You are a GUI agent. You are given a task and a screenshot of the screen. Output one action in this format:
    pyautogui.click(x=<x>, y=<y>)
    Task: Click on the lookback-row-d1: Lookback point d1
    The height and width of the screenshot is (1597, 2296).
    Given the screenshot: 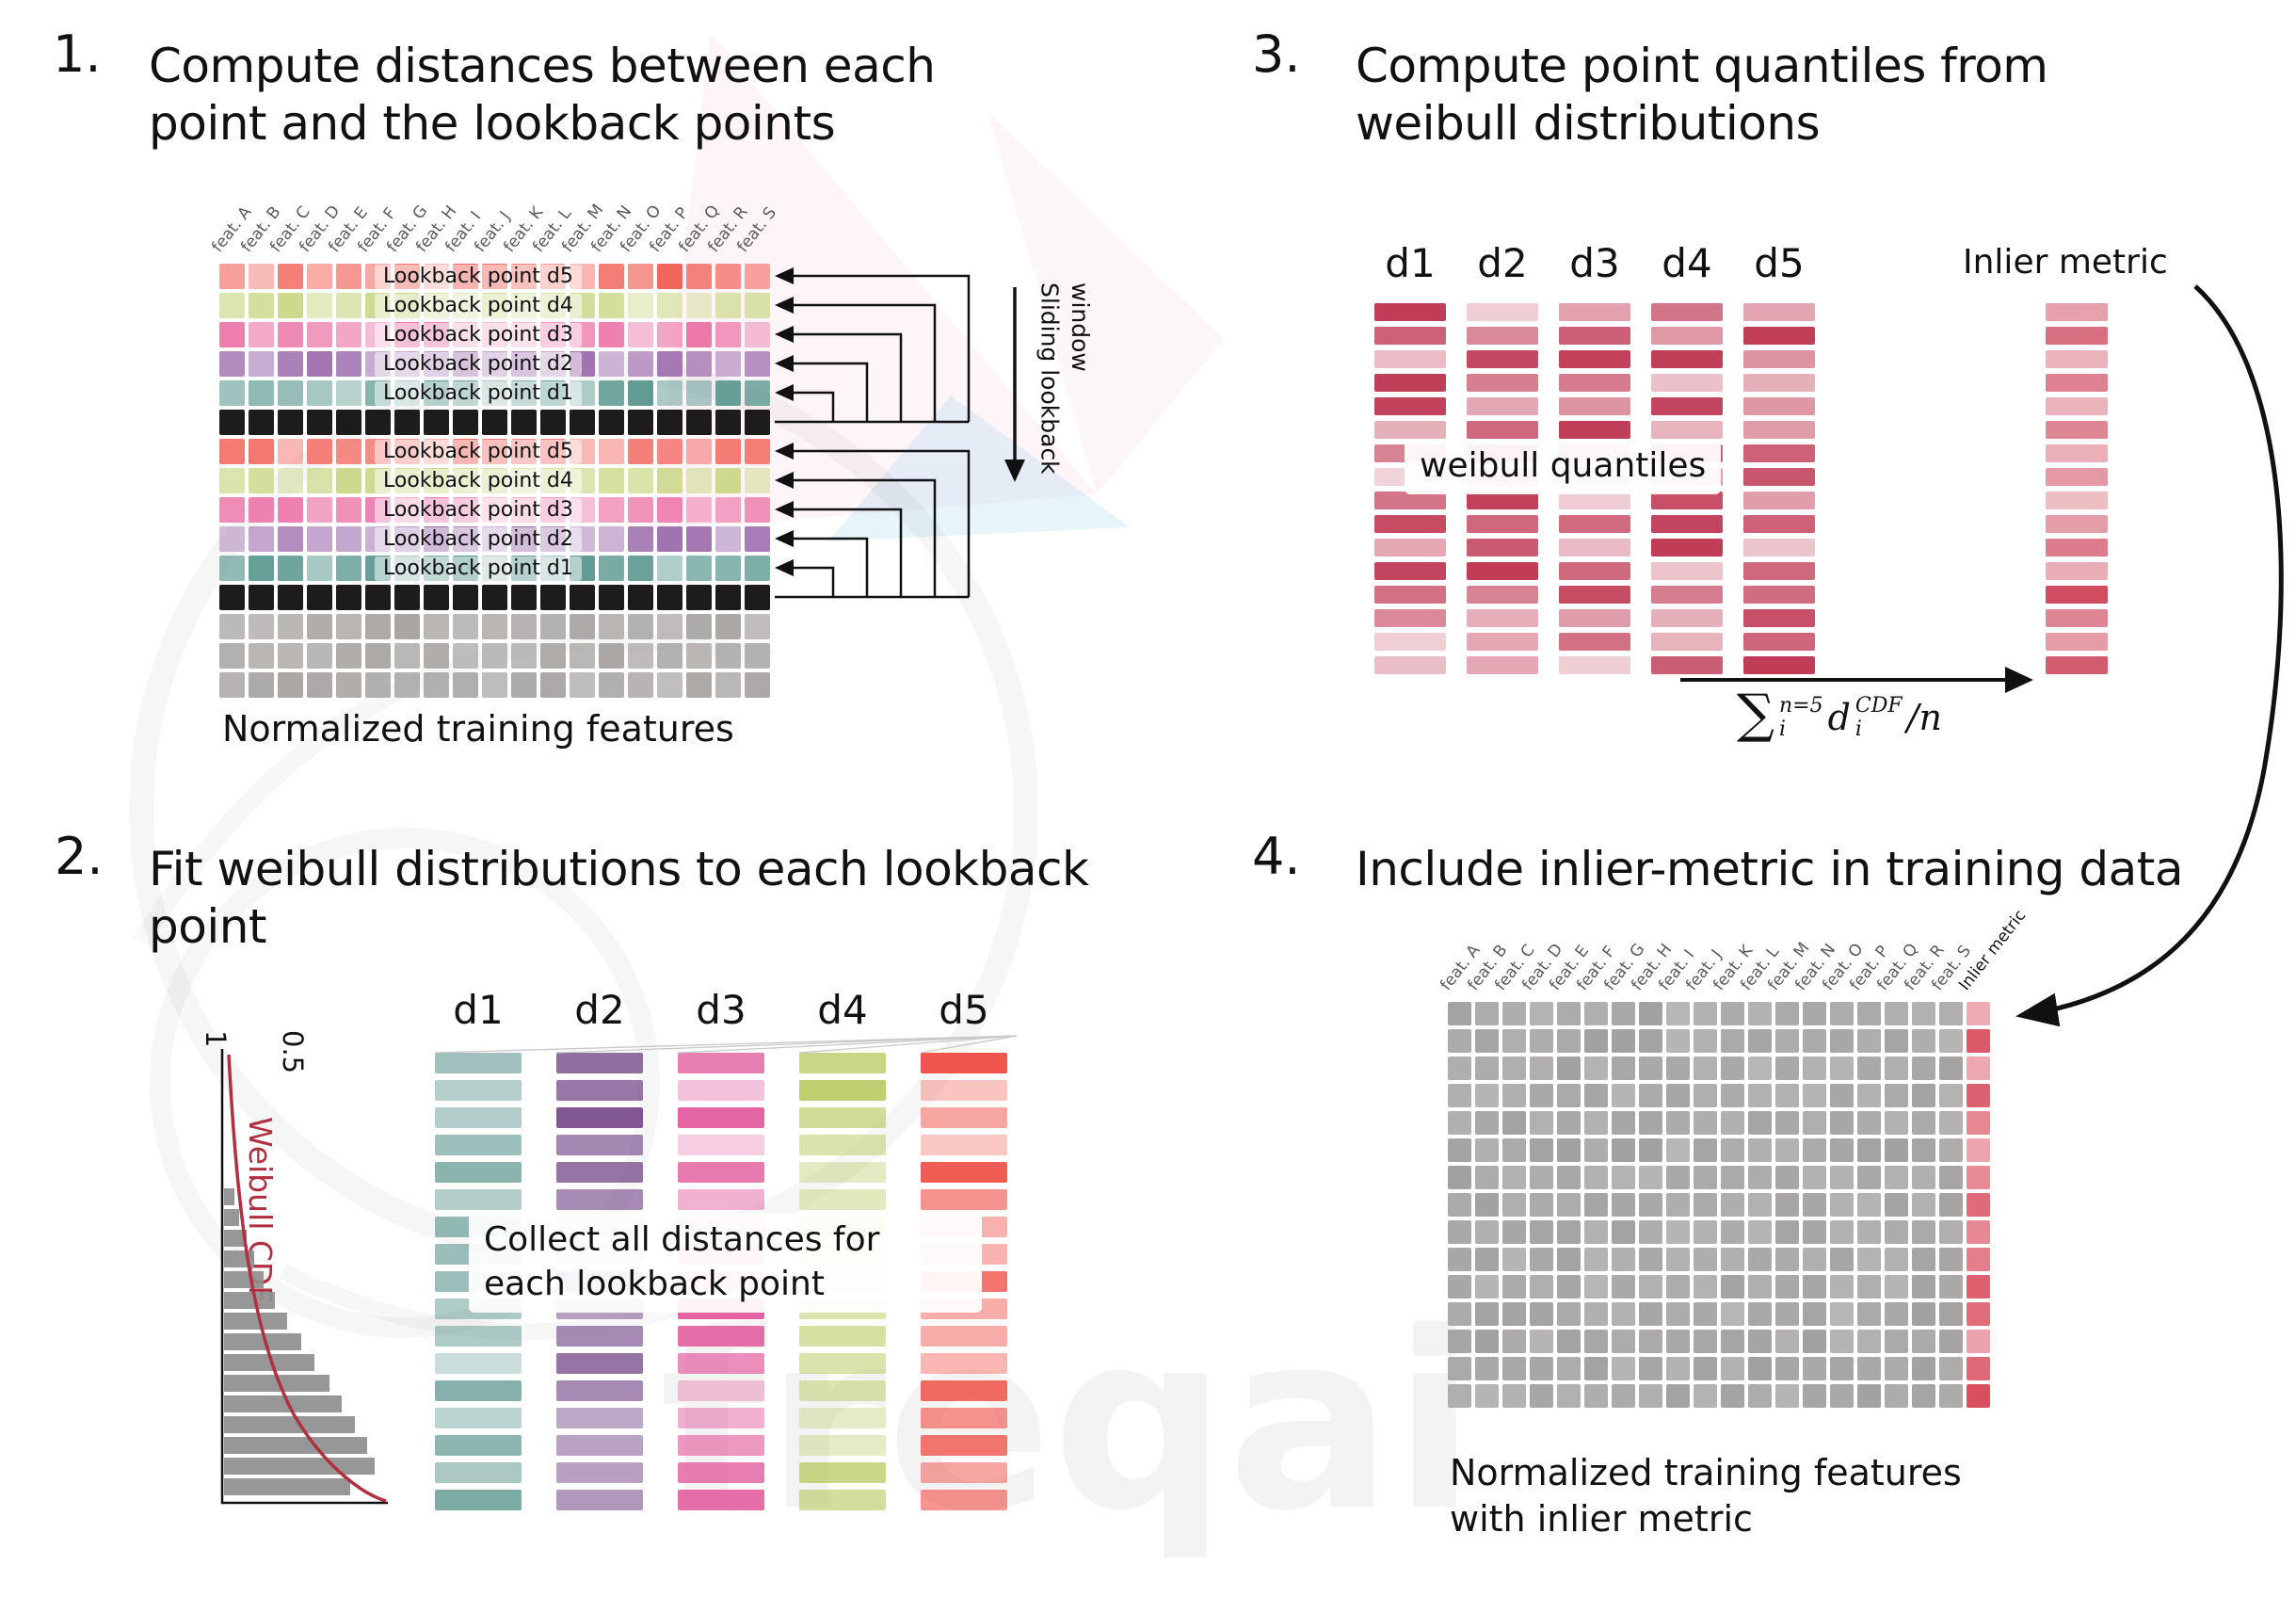 What is the action you would take?
    pyautogui.click(x=495, y=393)
    